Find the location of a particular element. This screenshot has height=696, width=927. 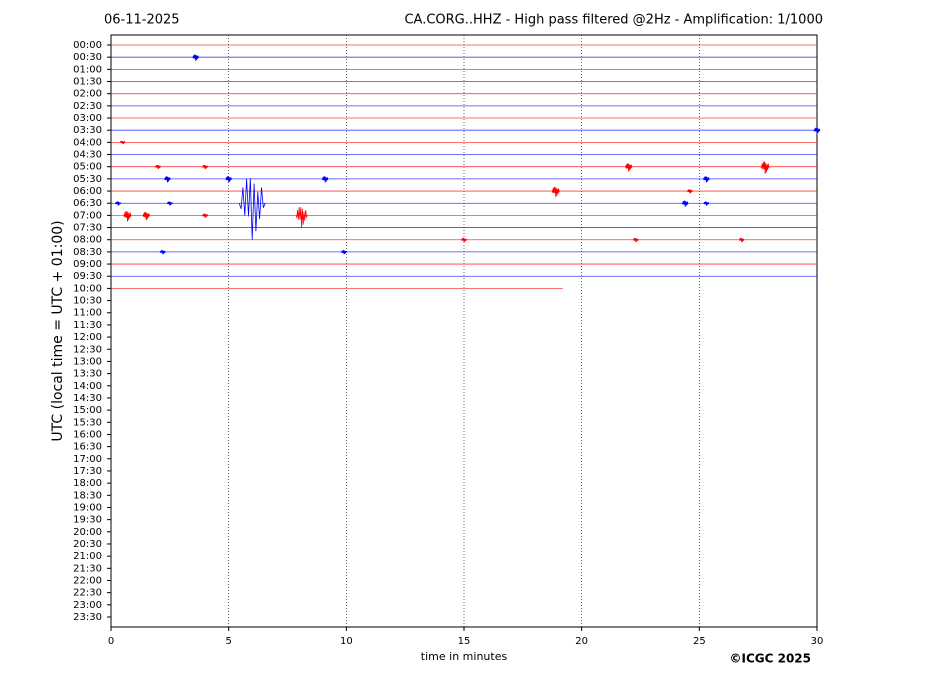

x-tick-label: 15 is located at coordinates (464, 641).